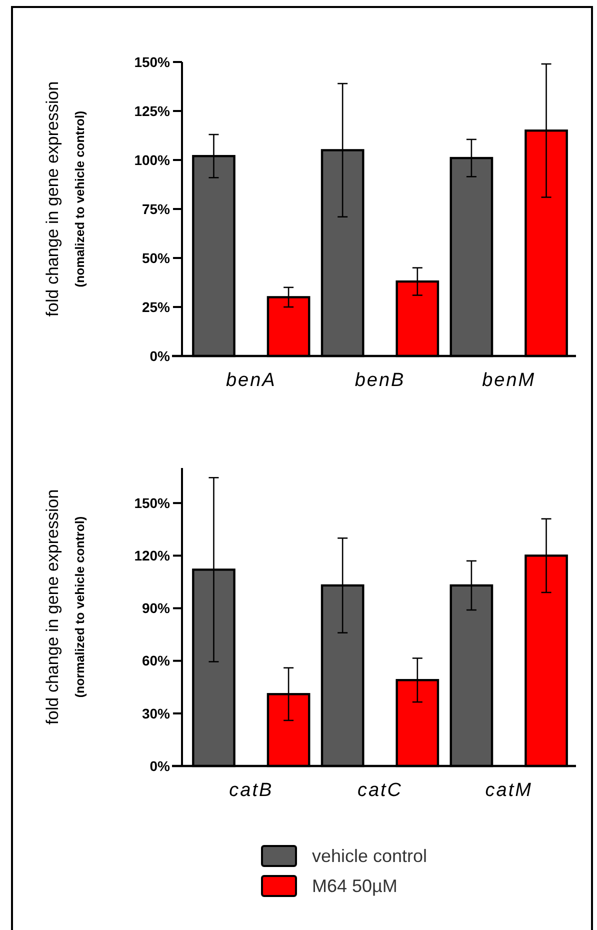  Describe the element at coordinates (156, 306) in the screenshot. I see `y-tick-label: 25%` at that location.